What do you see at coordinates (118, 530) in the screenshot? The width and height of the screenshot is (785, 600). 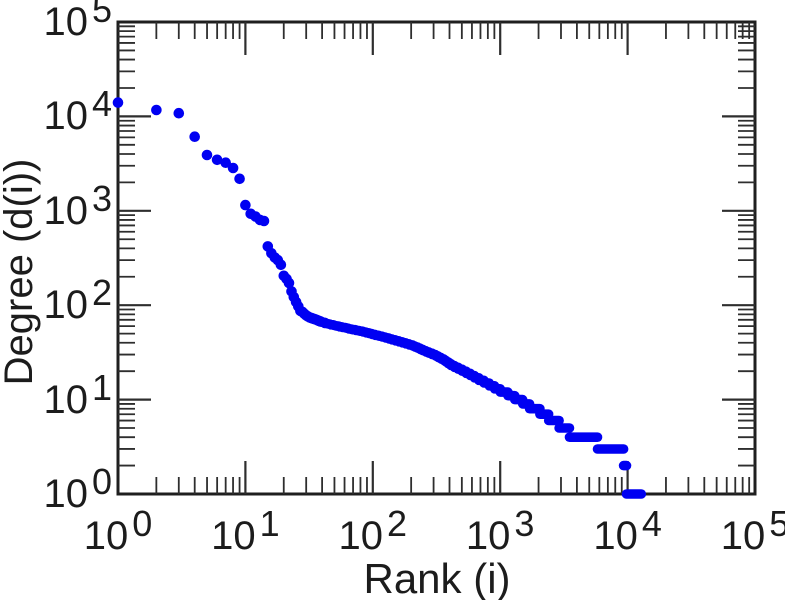 I see `x-tick-label: 10 0` at bounding box center [118, 530].